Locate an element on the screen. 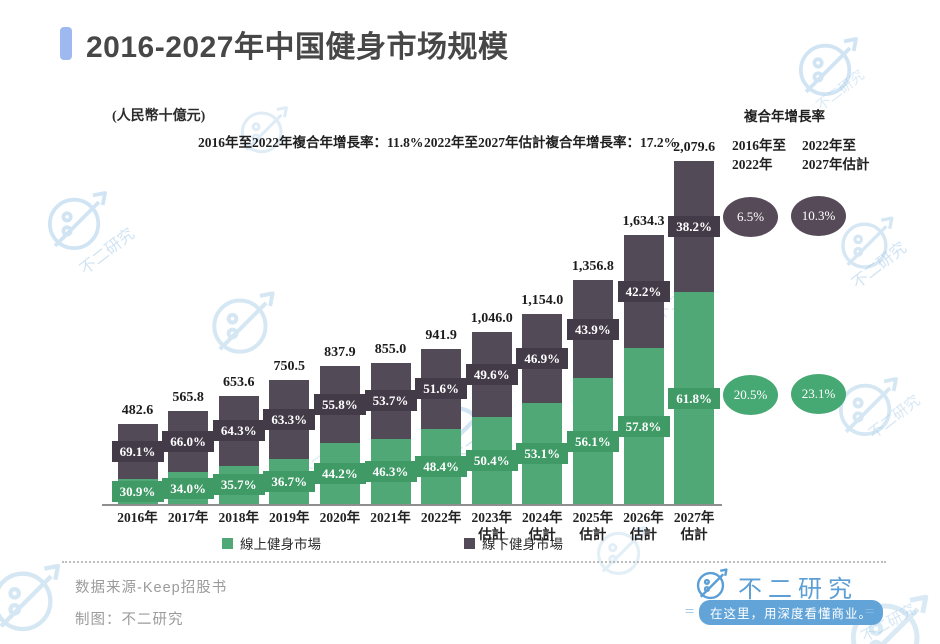 This screenshot has width=940, height=644. brand-tagline-pill: 在这里，用深度看懂商业。 is located at coordinates (791, 612).